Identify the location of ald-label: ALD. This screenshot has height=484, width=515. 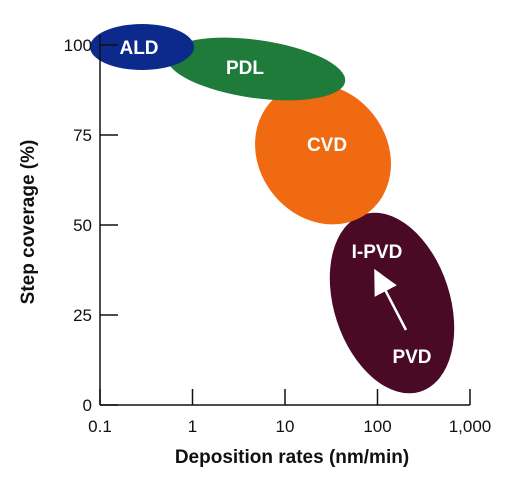
(138, 48).